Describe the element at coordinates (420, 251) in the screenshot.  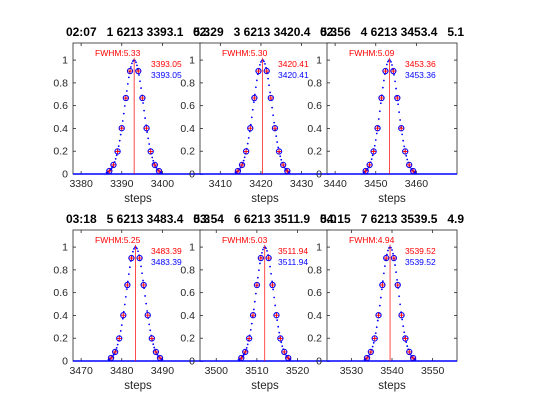
I see `peak-fit-label: 3539.52` at that location.